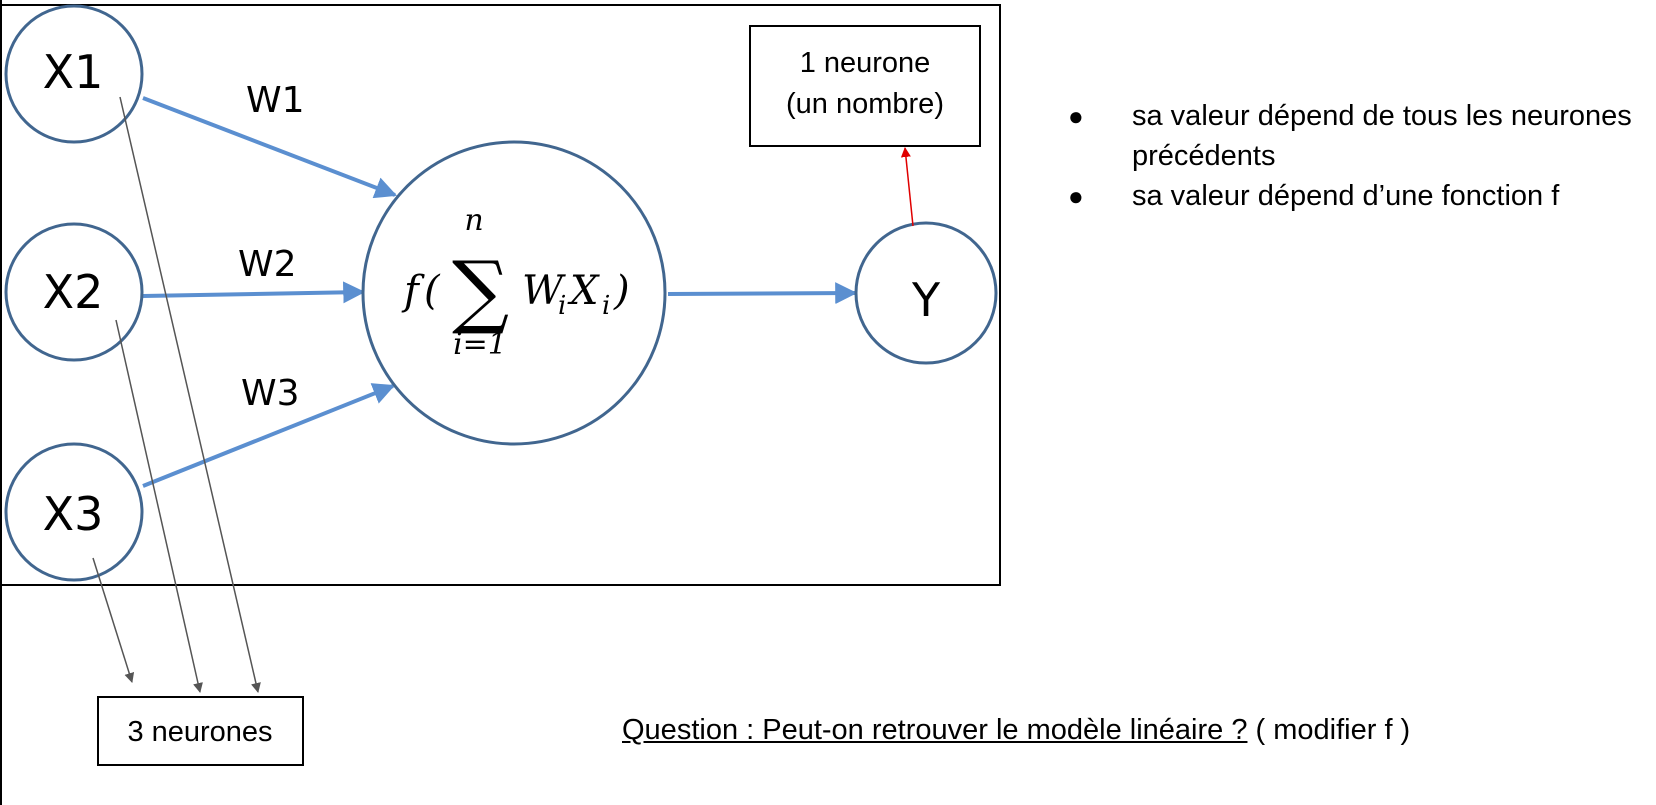 This screenshot has width=1656, height=805. Describe the element at coordinates (621, 291) in the screenshot. I see `formula-paren-close: )` at that location.